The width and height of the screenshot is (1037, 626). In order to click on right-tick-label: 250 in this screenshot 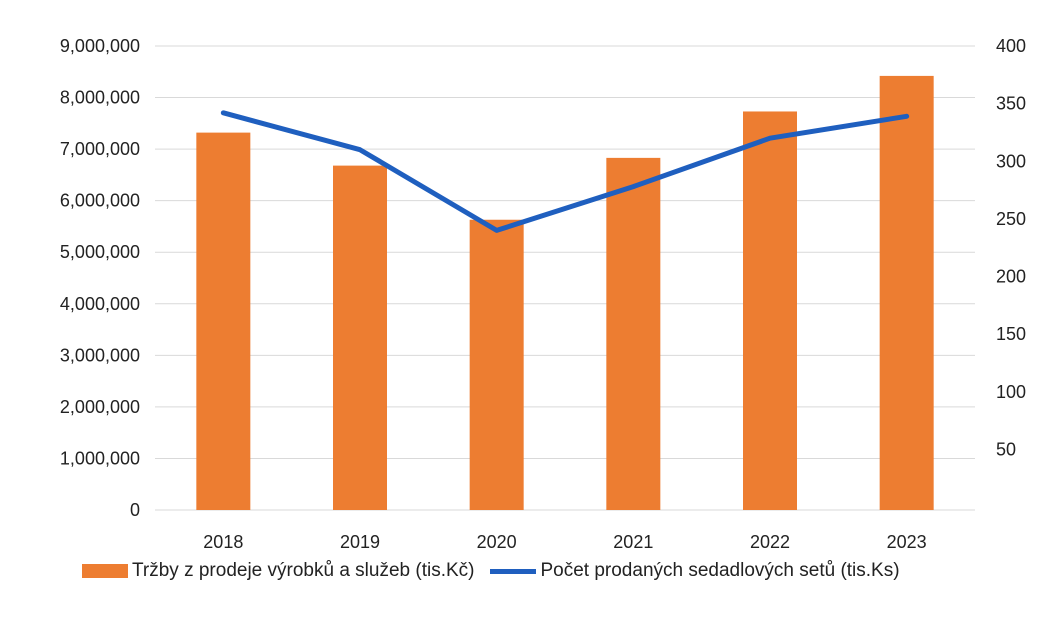, I will do `click(1011, 219)`.